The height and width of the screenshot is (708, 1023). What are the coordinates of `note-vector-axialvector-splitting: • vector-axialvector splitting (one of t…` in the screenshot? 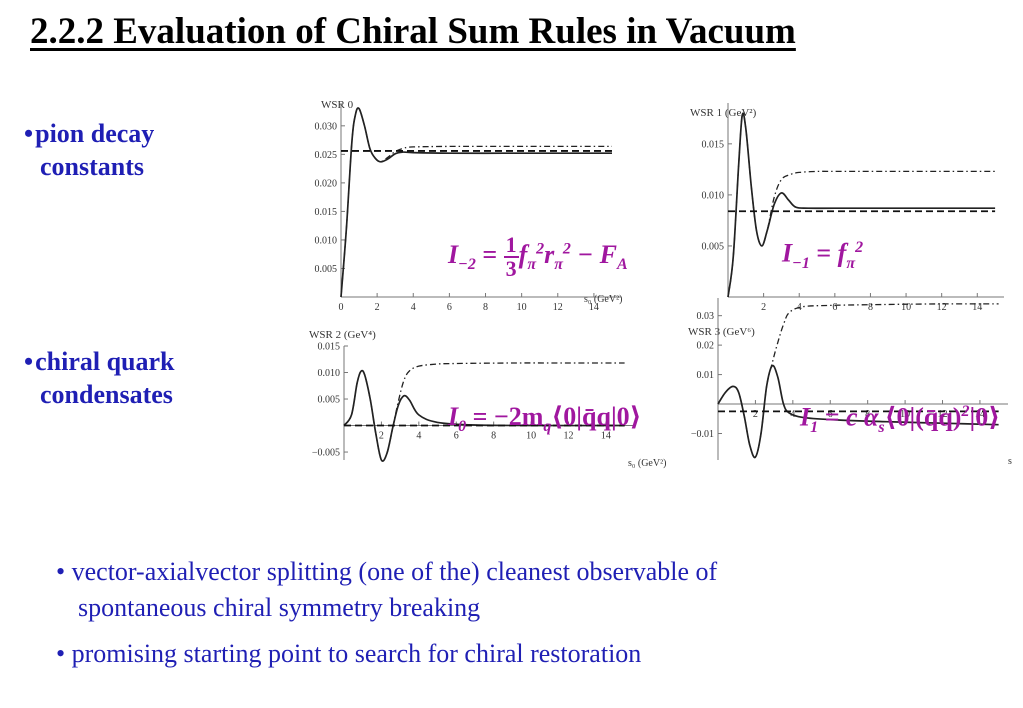 It's located at (386, 590).